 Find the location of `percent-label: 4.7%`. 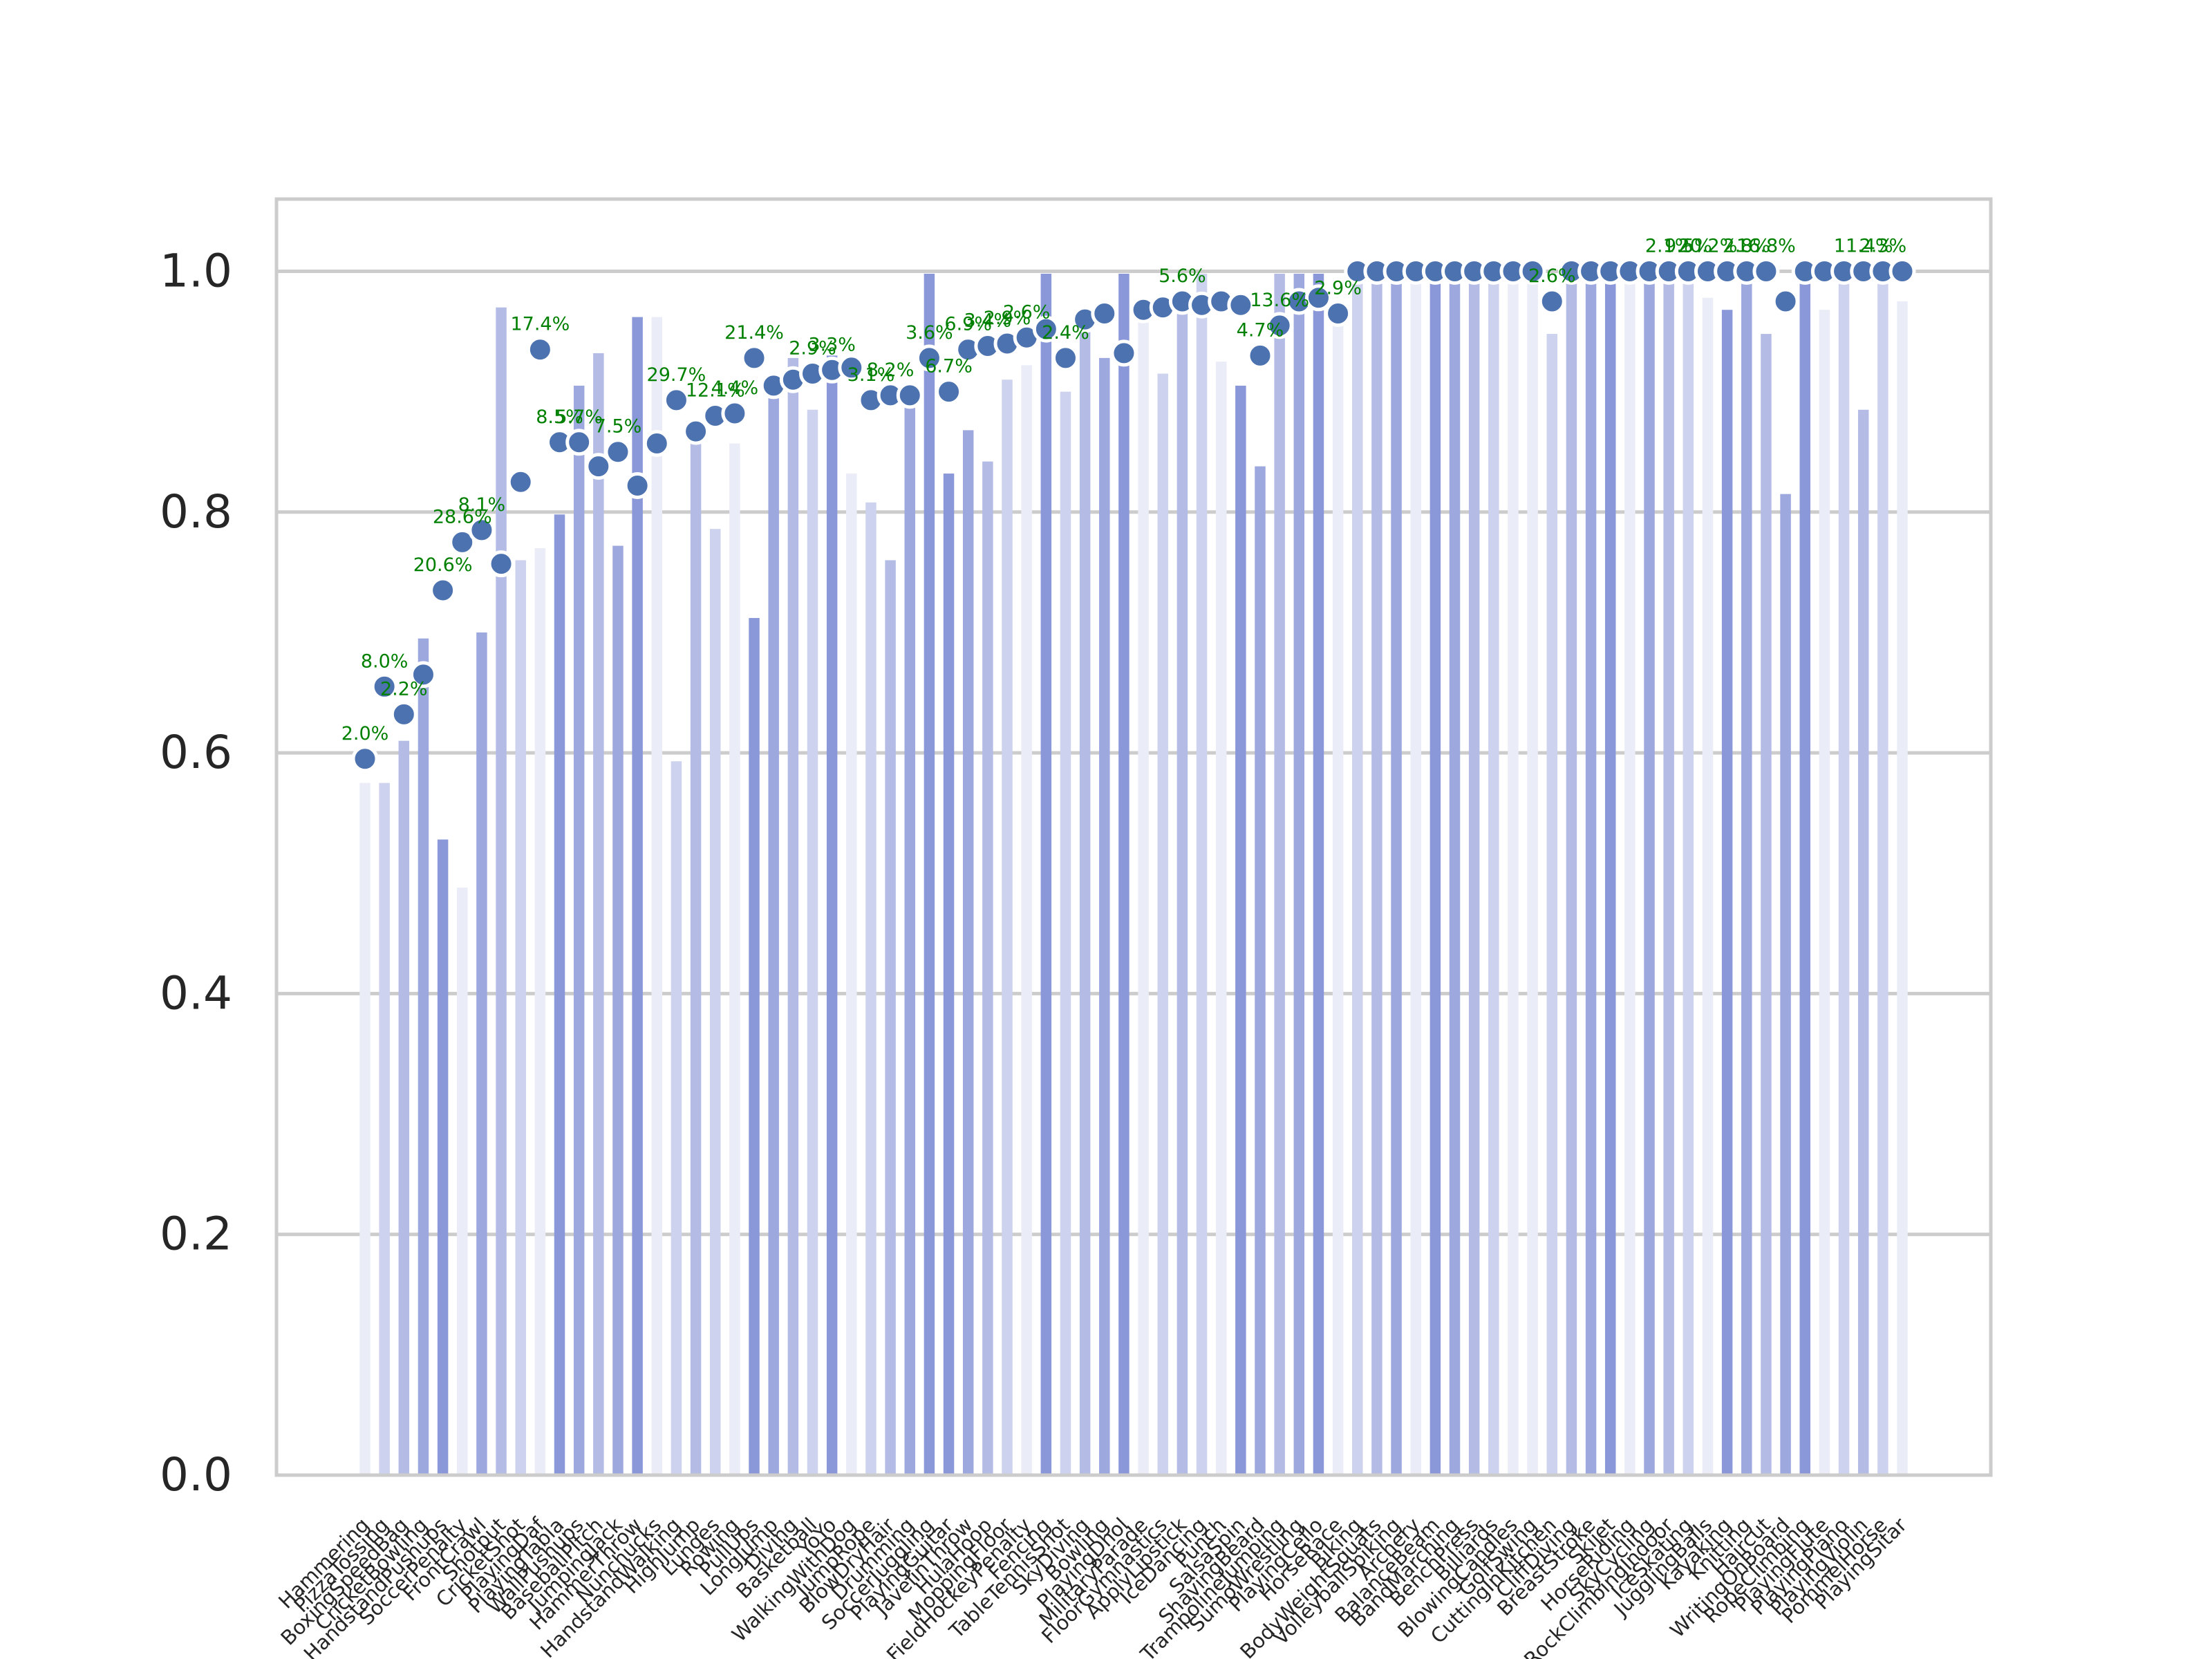

percent-label: 4.7% is located at coordinates (1260, 330).